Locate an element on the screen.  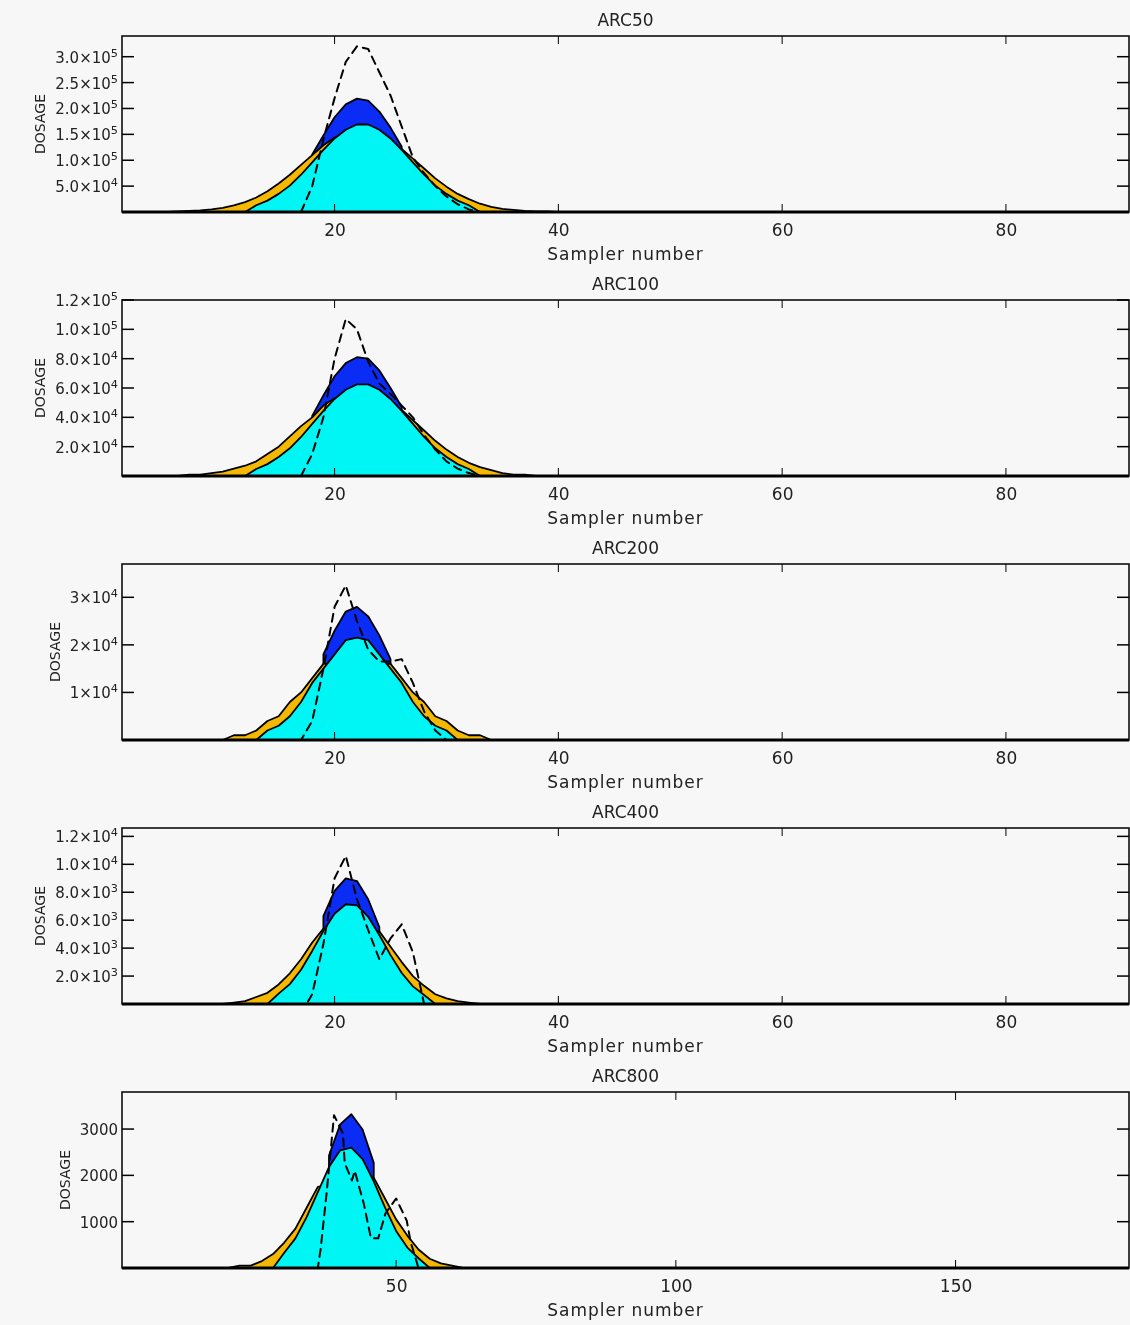
y-tick-label: 8.0×10$^{3}$ is located at coordinates (86, 892).